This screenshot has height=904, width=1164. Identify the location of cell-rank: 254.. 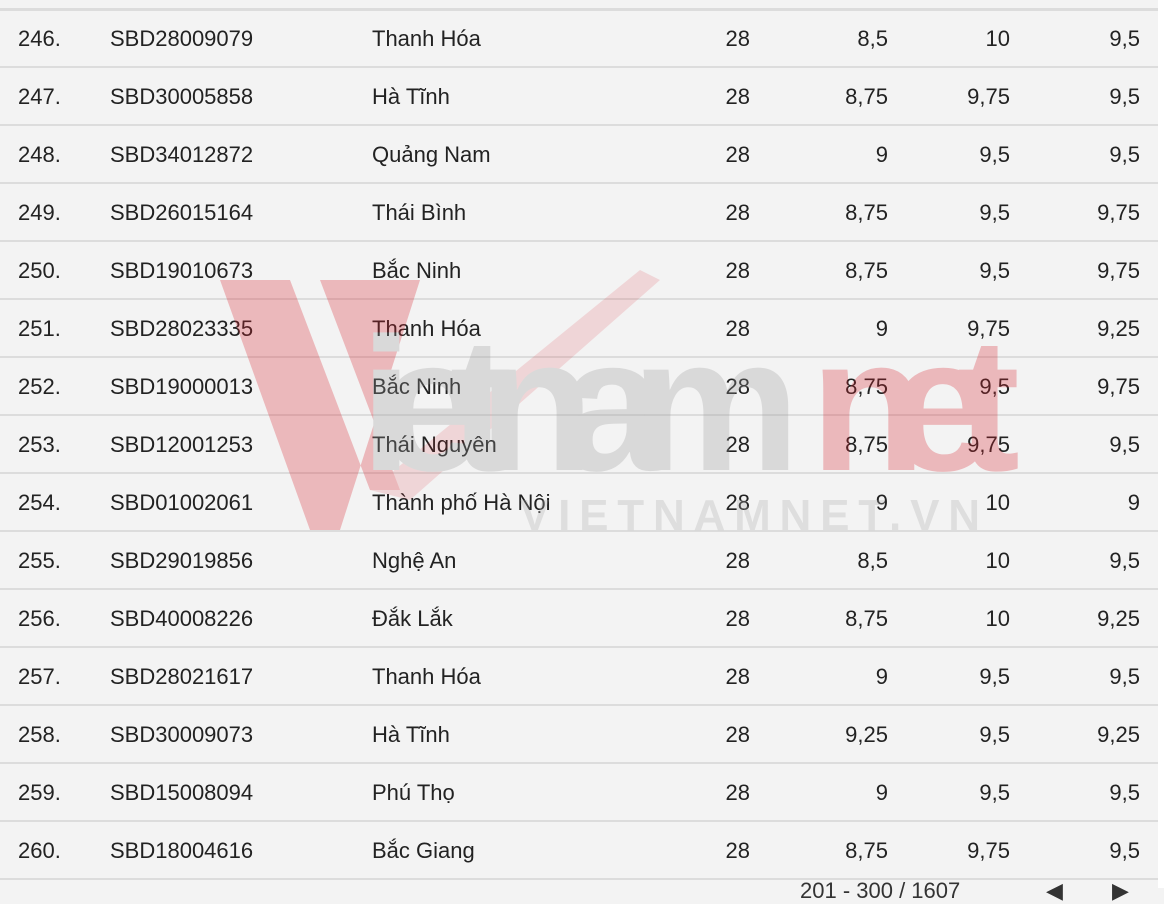
(39, 502).